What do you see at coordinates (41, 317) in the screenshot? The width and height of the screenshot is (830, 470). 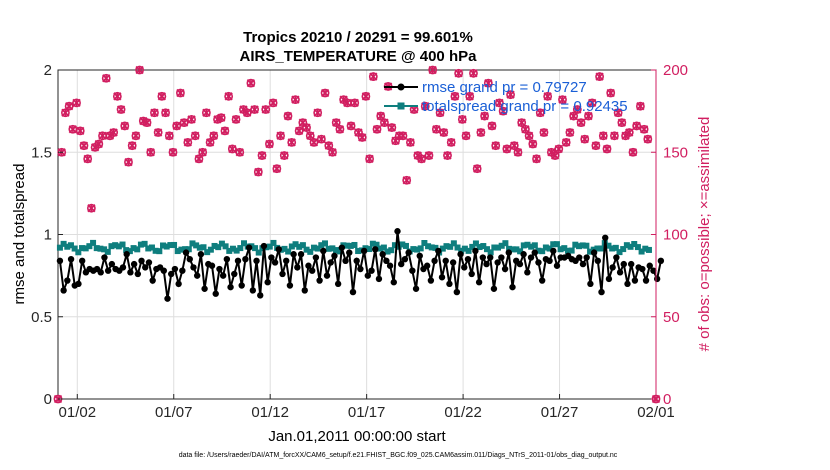 I see `left-tick-label: 0.5` at bounding box center [41, 317].